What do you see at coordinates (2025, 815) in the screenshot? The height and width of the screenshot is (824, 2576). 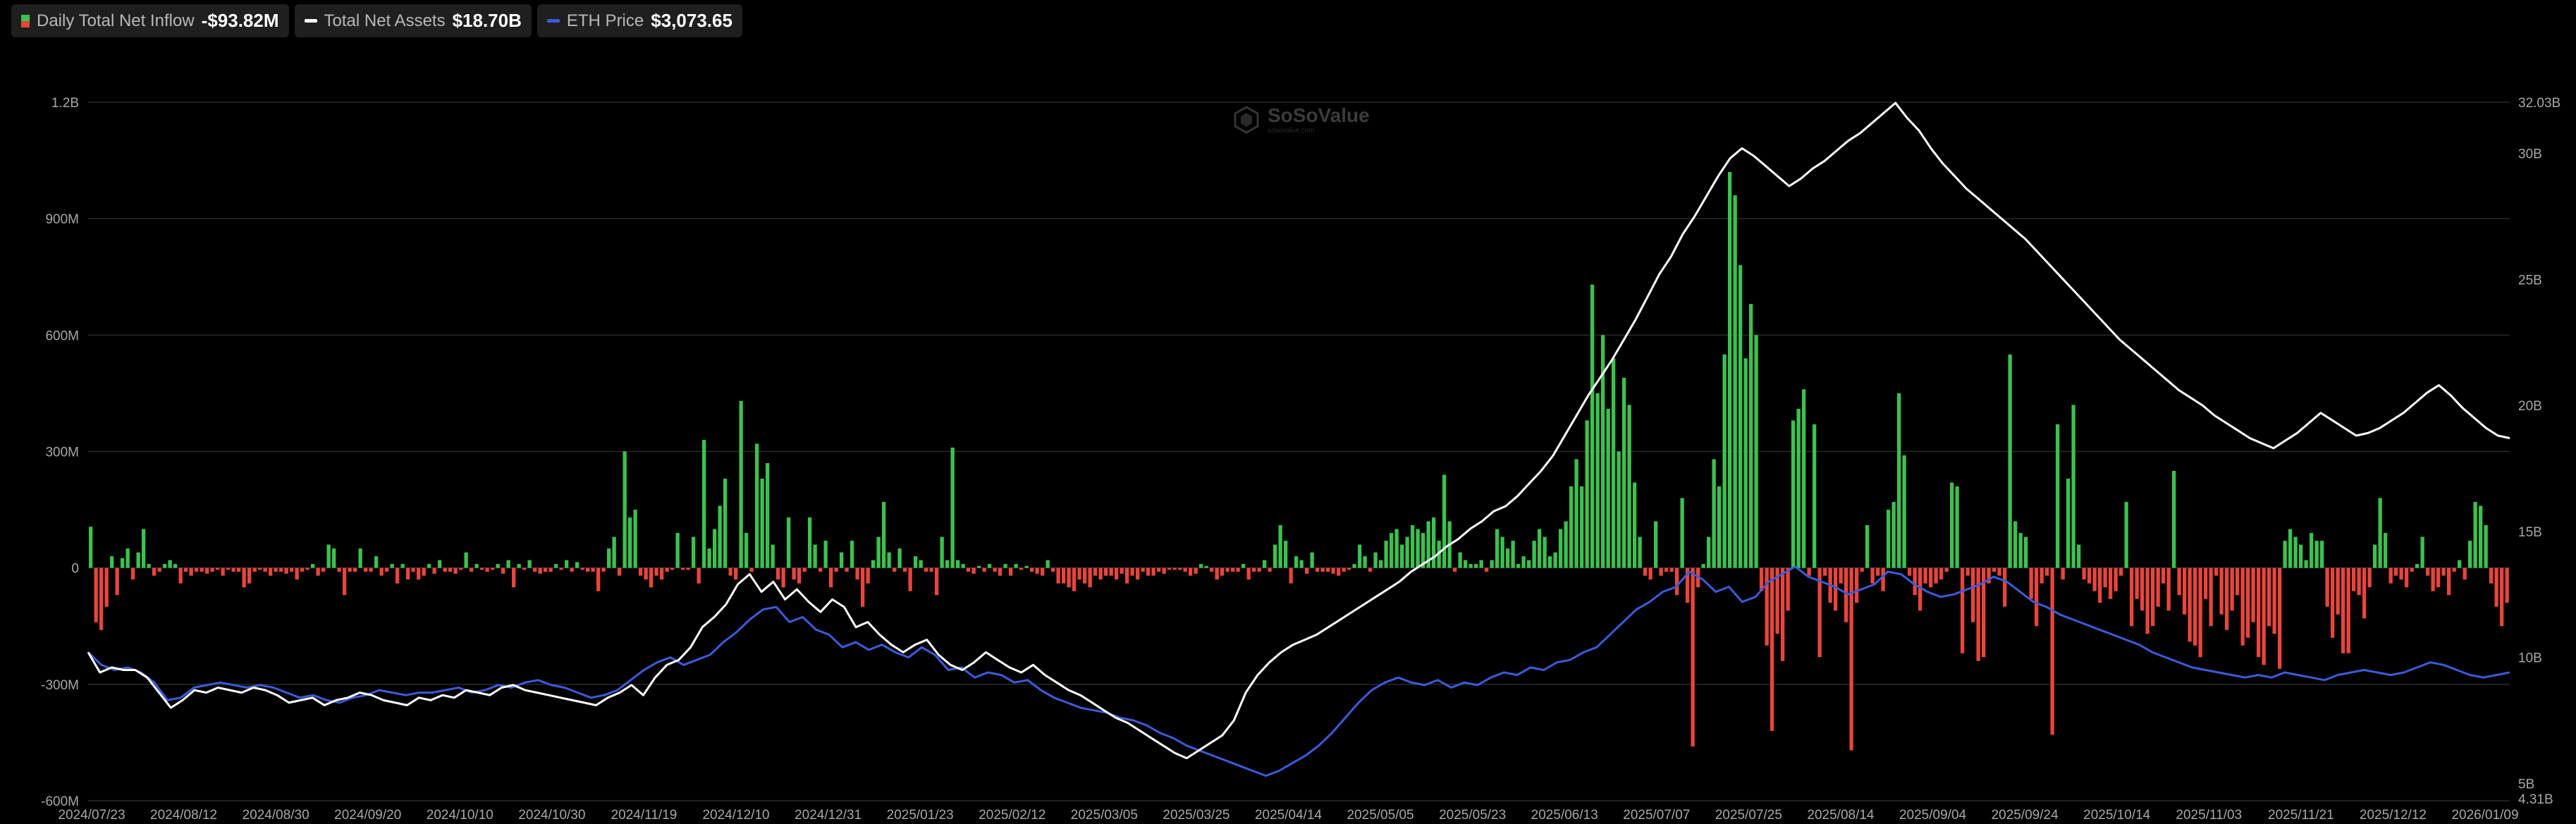 I see `x-tick-label: 2025/09/24` at bounding box center [2025, 815].